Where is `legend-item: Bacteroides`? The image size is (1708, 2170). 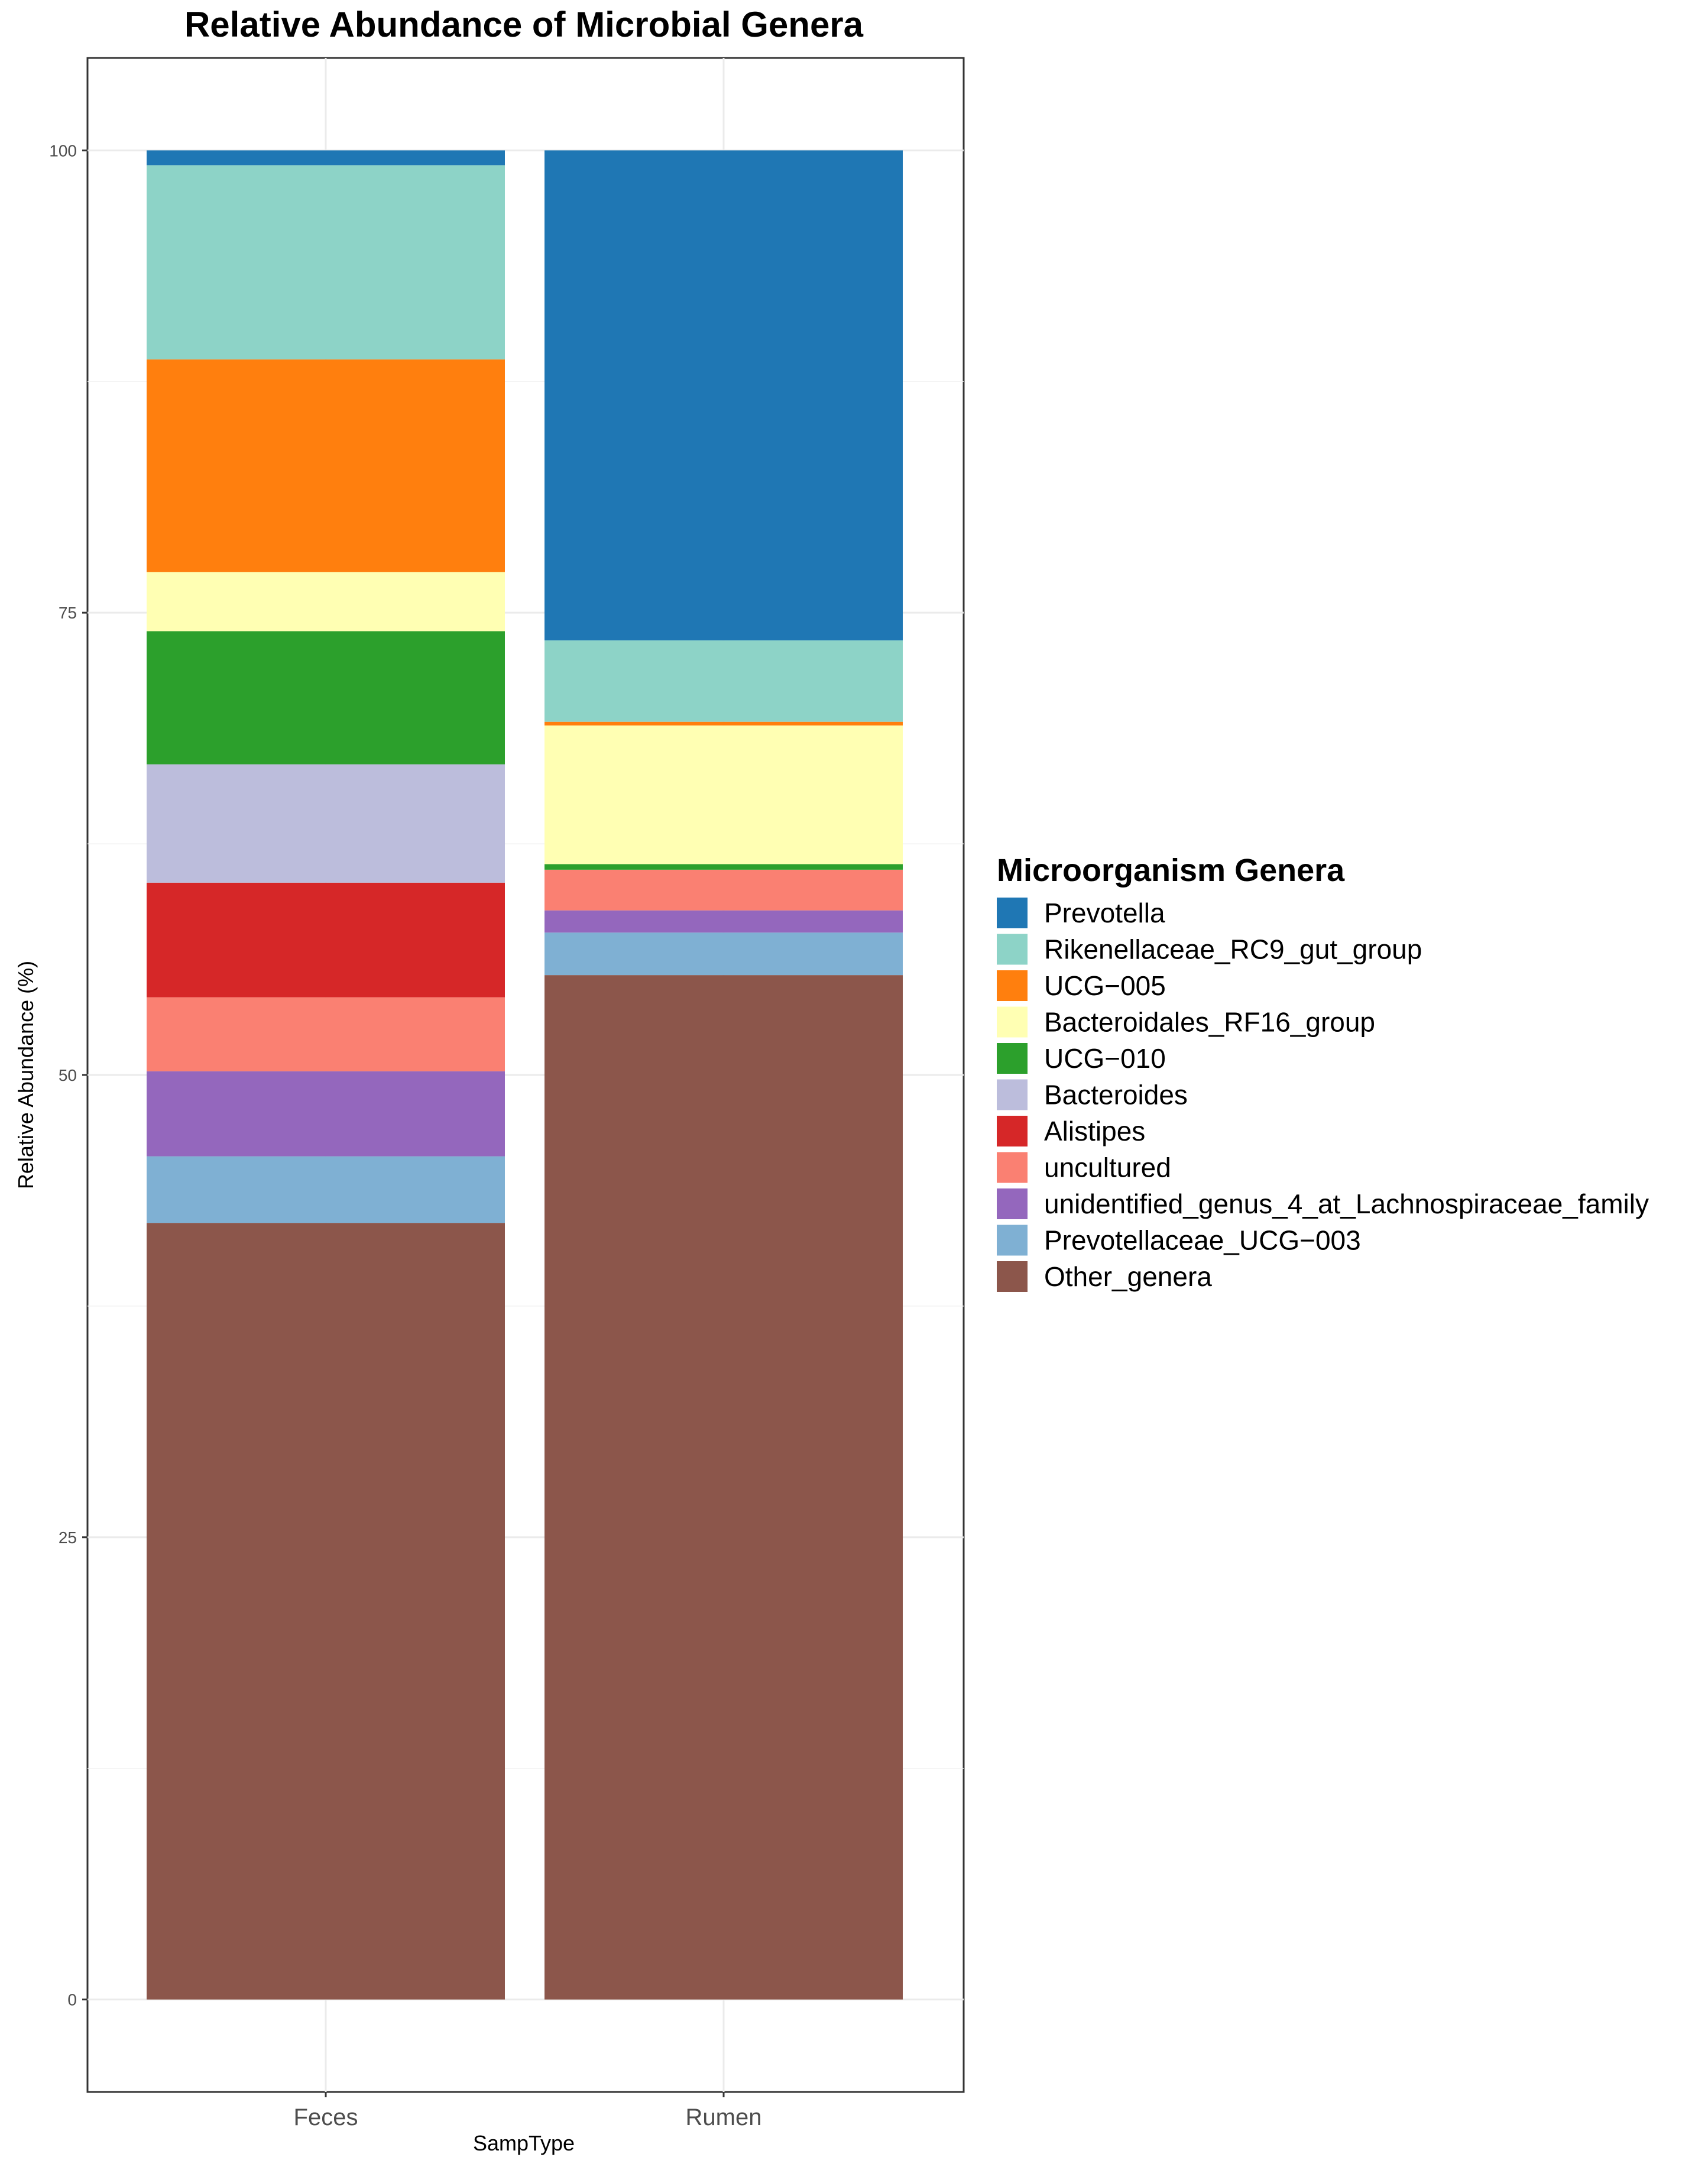
legend-item: Bacteroides is located at coordinates (1092, 1094).